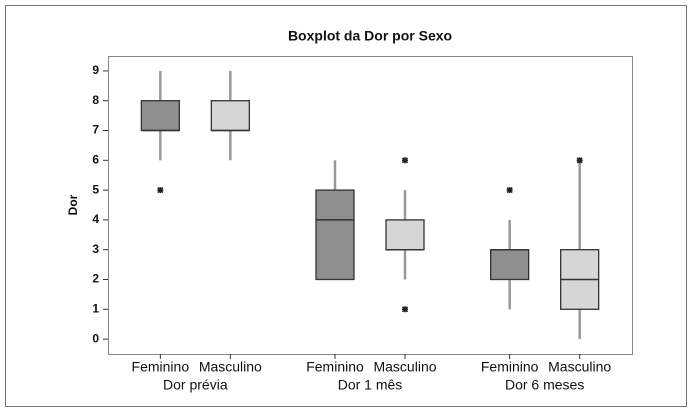  What do you see at coordinates (95, 100) in the screenshot?
I see `y-tick-label: 8` at bounding box center [95, 100].